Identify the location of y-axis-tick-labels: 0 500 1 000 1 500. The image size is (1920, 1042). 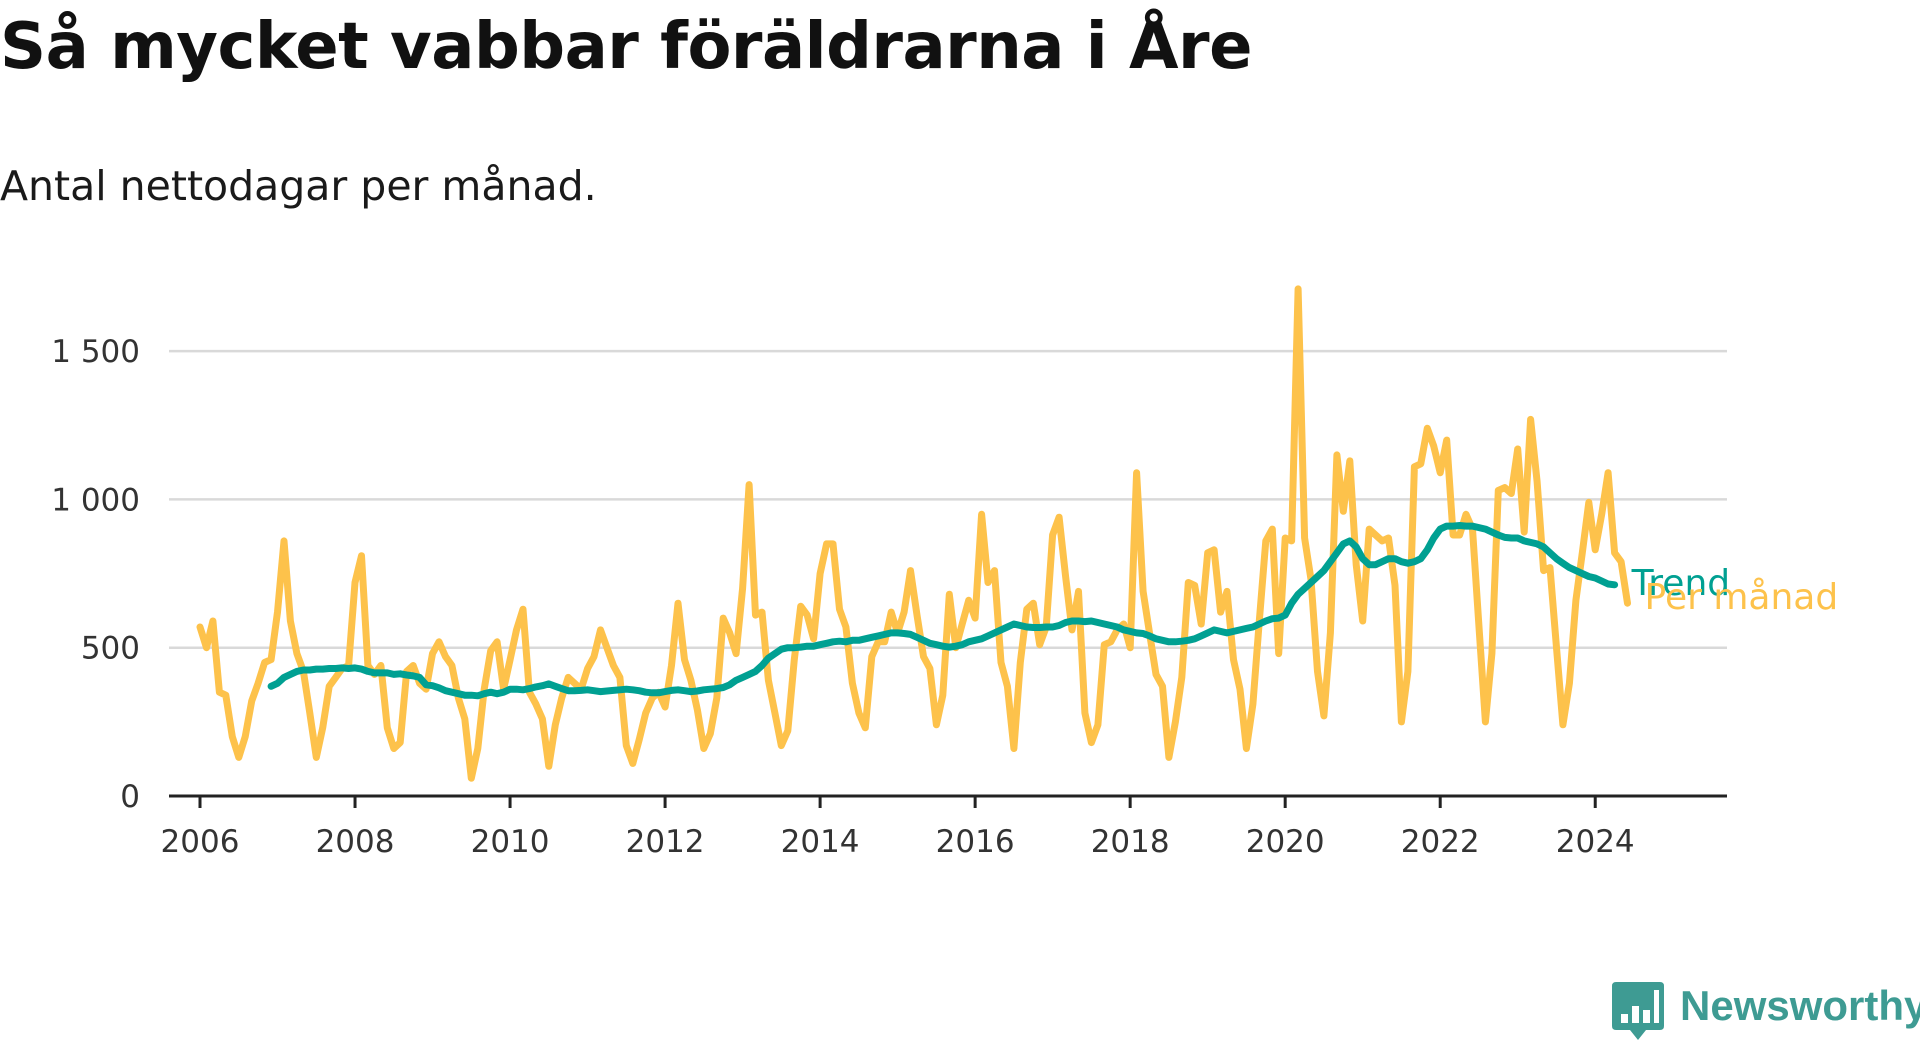
(95, 574).